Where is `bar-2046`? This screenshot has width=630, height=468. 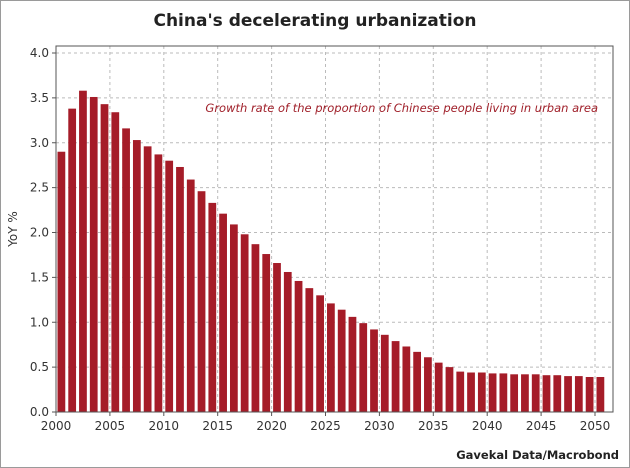
bar-2046 is located at coordinates (557, 393).